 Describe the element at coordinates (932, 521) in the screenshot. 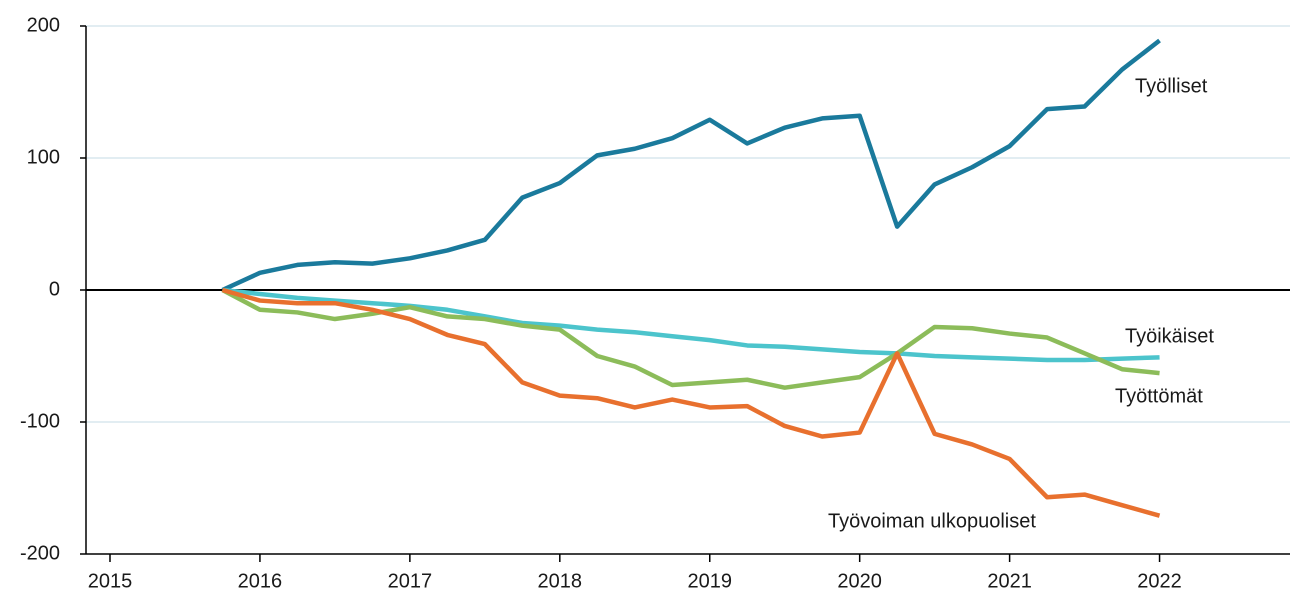

I see `series-label: Työvoiman ulkopuoliset` at that location.